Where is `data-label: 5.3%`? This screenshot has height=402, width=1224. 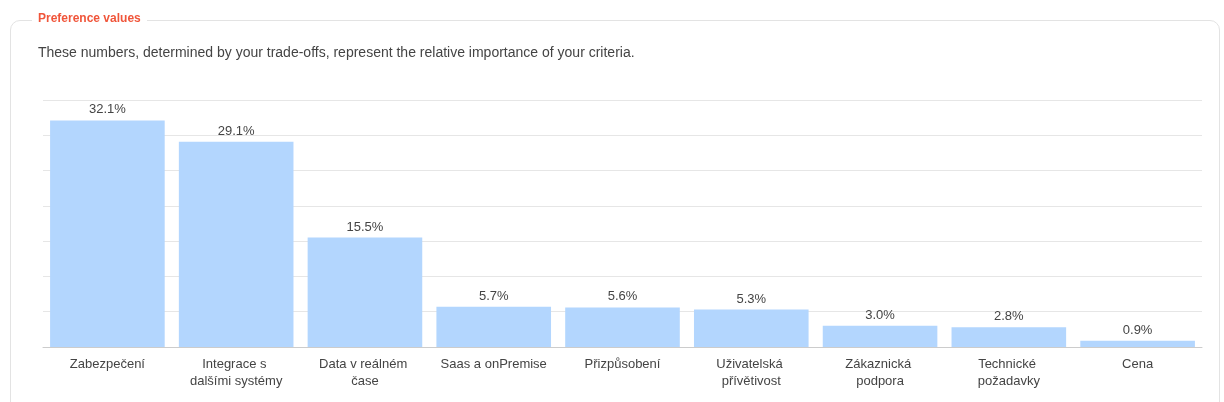
data-label: 5.3% is located at coordinates (751, 298).